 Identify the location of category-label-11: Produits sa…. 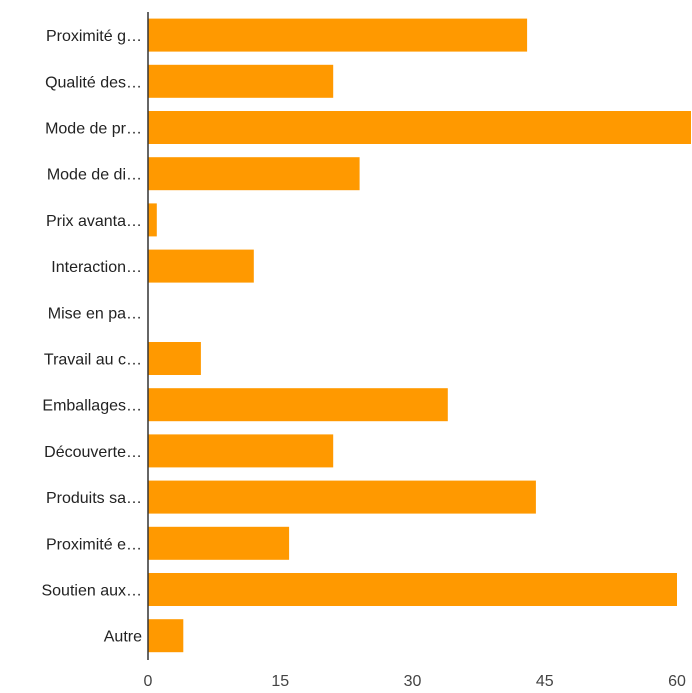
(94, 498).